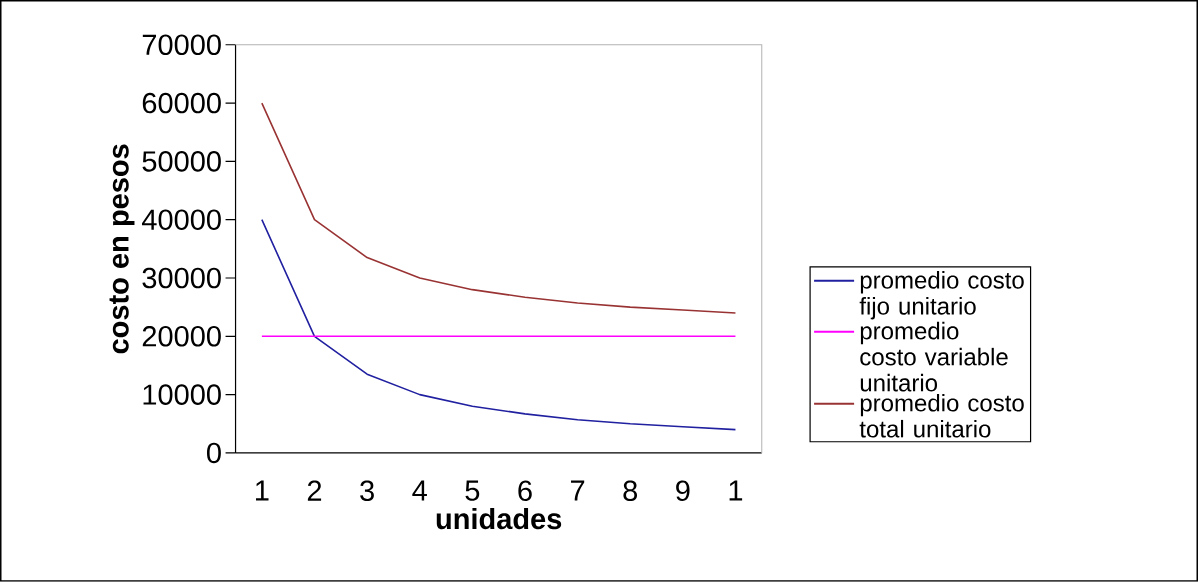 Image resolution: width=1198 pixels, height=582 pixels. What do you see at coordinates (122, 249) in the screenshot?
I see `y-axis-title: costo en pesos` at bounding box center [122, 249].